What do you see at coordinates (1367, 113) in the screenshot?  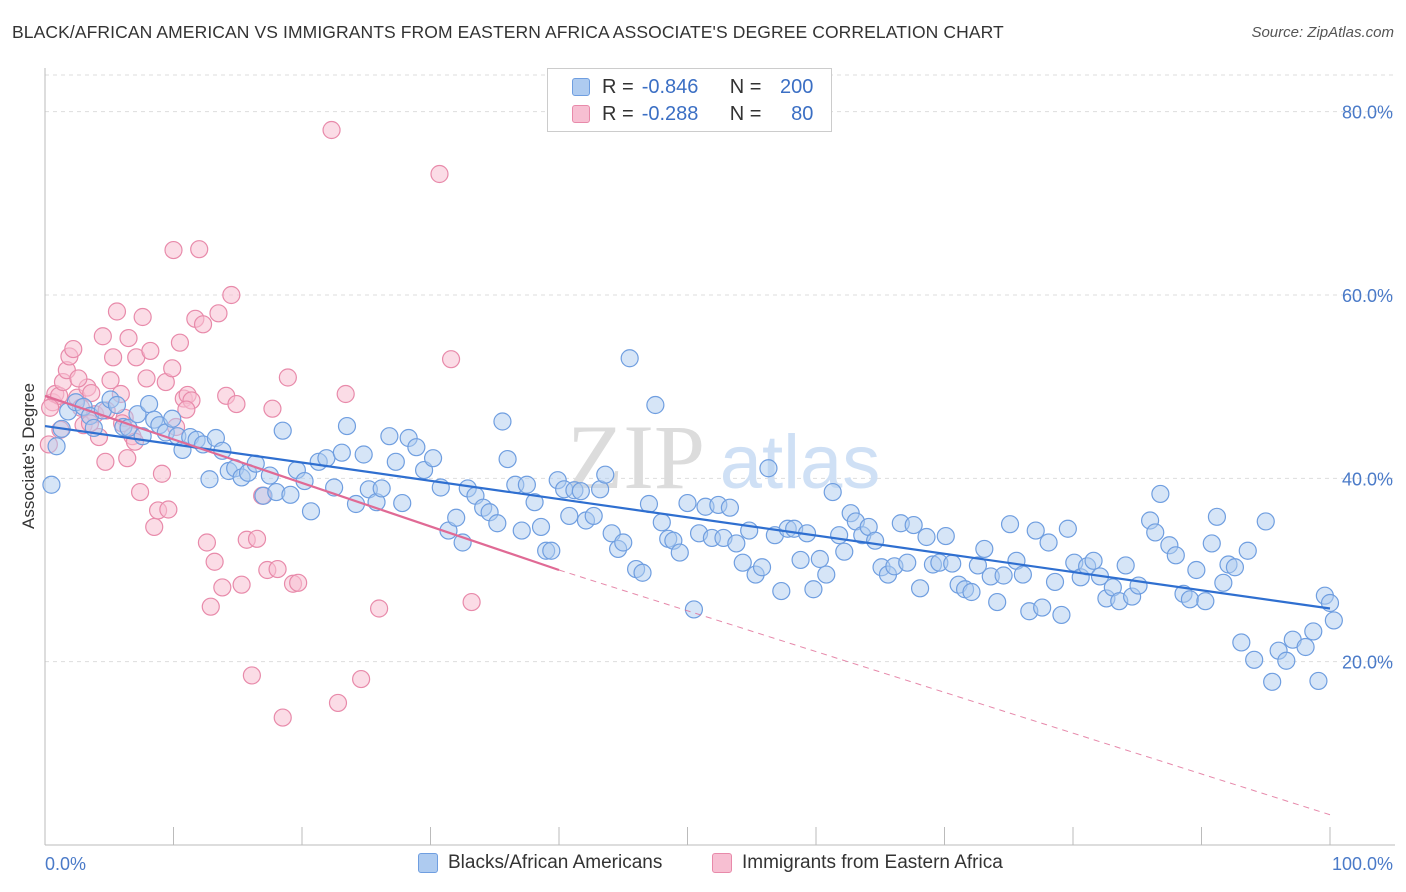 I see `y-tick-label: 80.0%` at bounding box center [1367, 113].